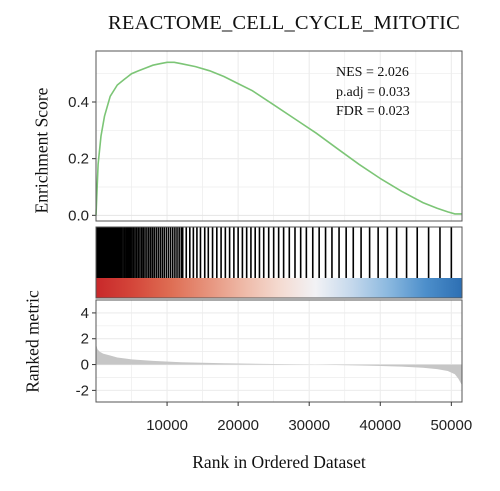 The image size is (500, 491). Describe the element at coordinates (309, 425) in the screenshot. I see `x-tick-label: 30000` at that location.